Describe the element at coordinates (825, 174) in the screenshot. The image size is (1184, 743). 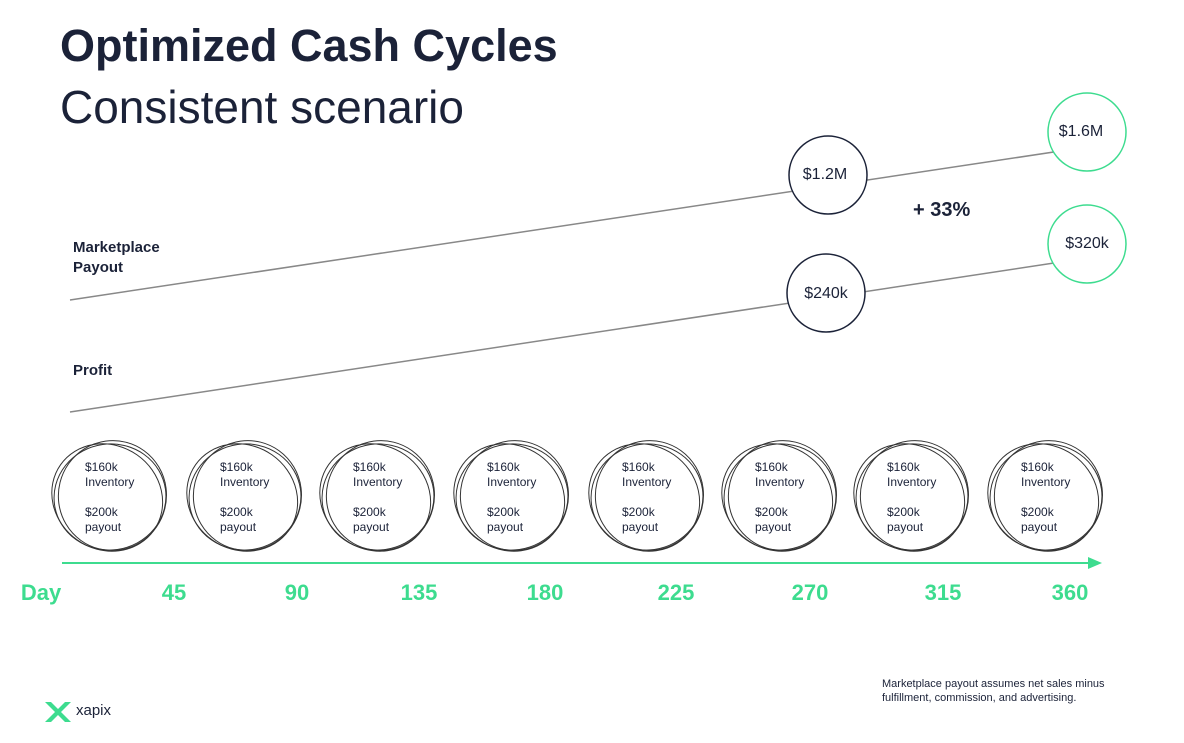
I see `node-value: $1.2M` at that location.